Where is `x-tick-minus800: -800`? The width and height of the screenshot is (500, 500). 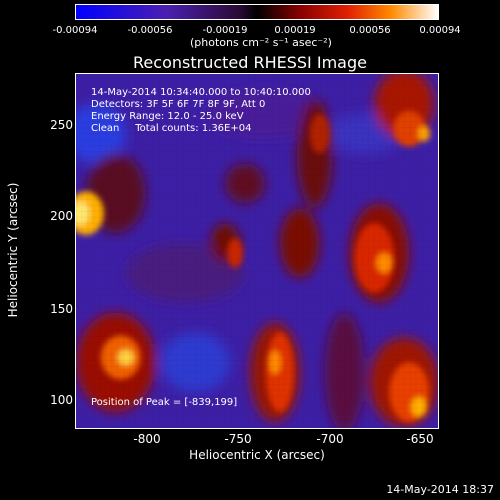
x-tick-minus800: -800 is located at coordinates (147, 439).